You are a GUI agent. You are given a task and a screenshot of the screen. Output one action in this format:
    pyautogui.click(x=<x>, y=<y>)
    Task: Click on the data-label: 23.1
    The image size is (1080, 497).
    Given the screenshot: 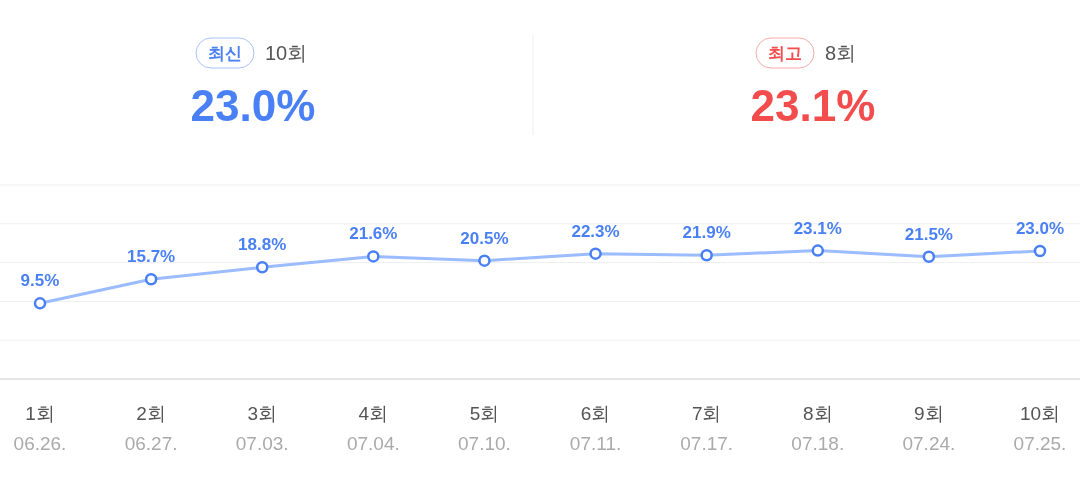 What is the action you would take?
    pyautogui.click(x=810, y=228)
    